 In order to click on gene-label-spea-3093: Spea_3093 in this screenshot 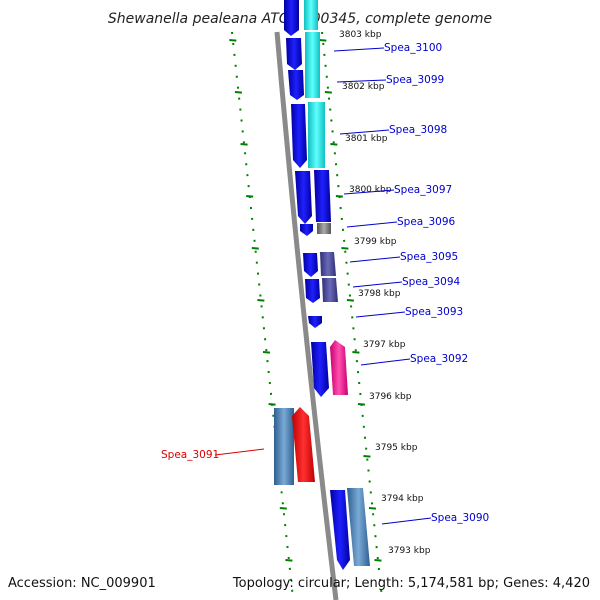, I will do `click(434, 312)`.